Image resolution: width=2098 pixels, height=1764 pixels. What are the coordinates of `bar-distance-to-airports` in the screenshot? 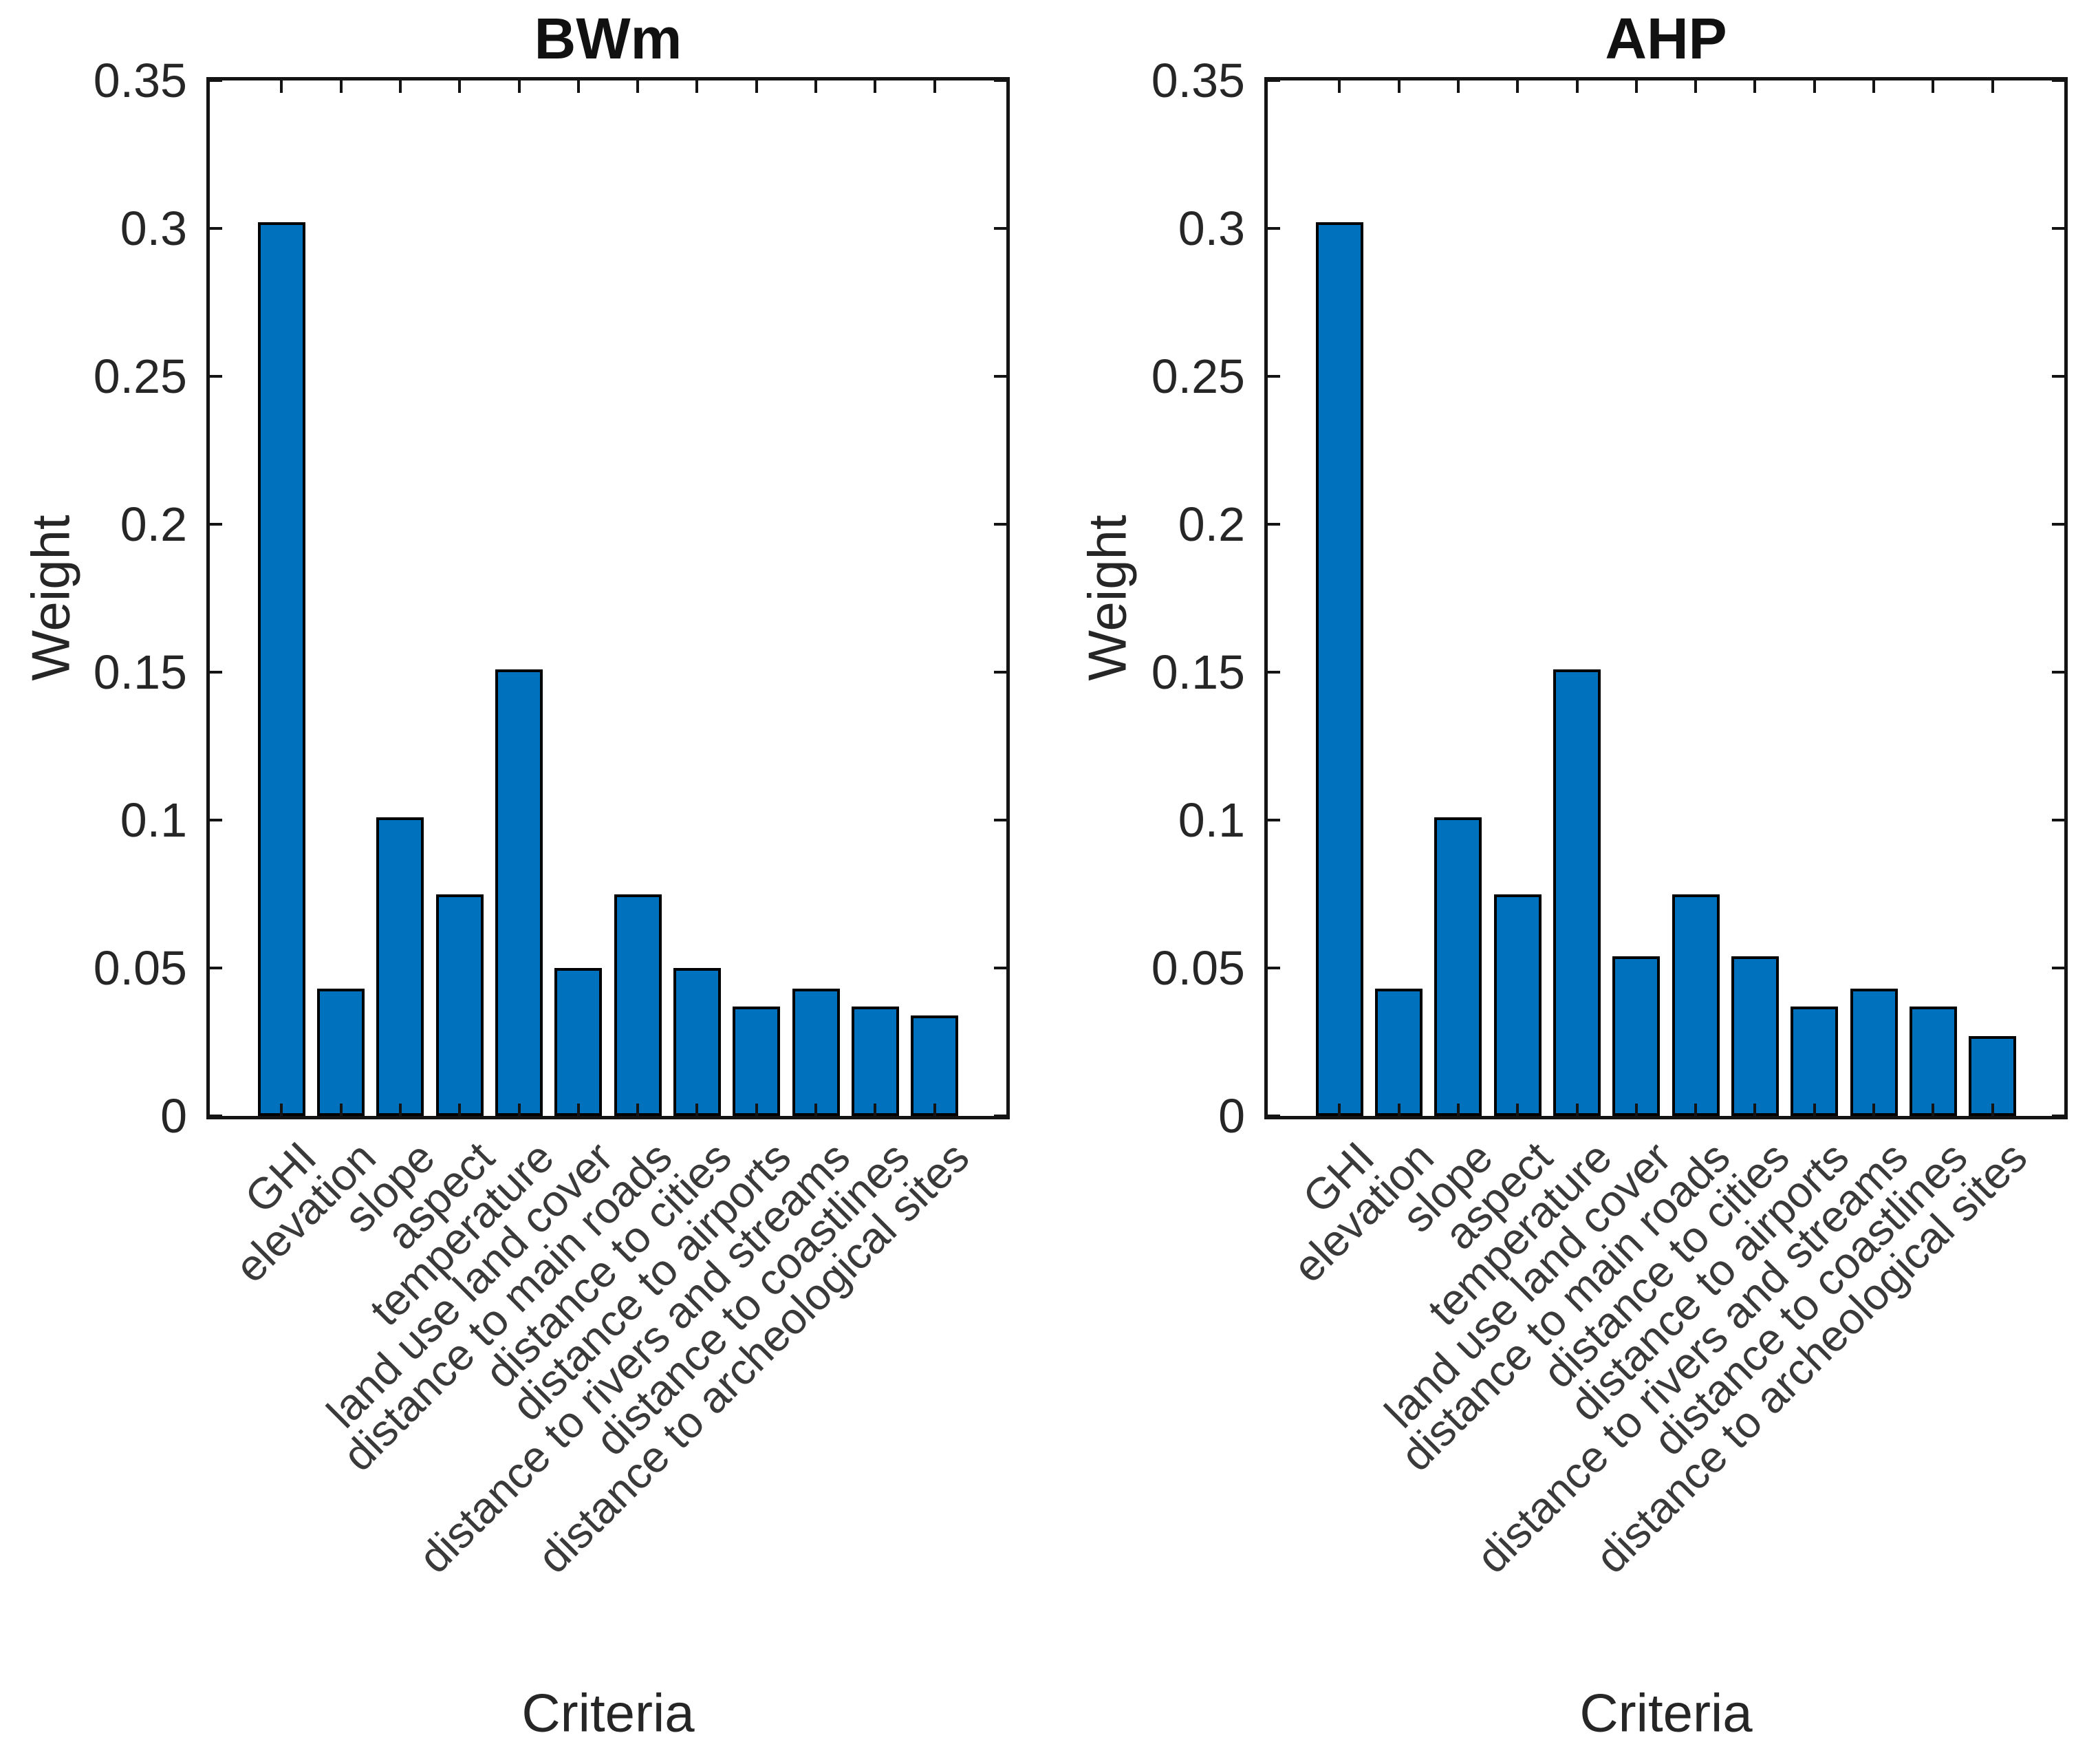 It's located at (1815, 1061).